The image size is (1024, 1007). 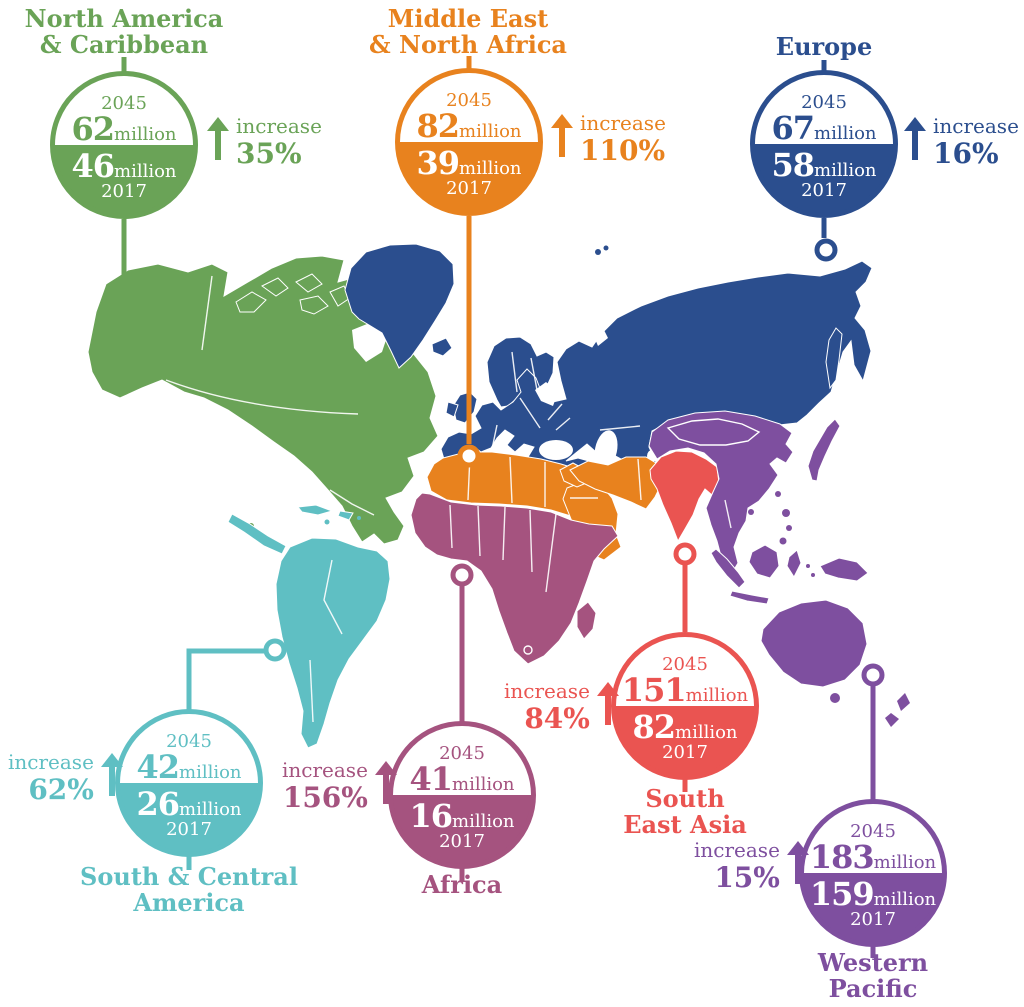 What do you see at coordinates (309, 626) in the screenshot?
I see `region-shape-south-central-america` at bounding box center [309, 626].